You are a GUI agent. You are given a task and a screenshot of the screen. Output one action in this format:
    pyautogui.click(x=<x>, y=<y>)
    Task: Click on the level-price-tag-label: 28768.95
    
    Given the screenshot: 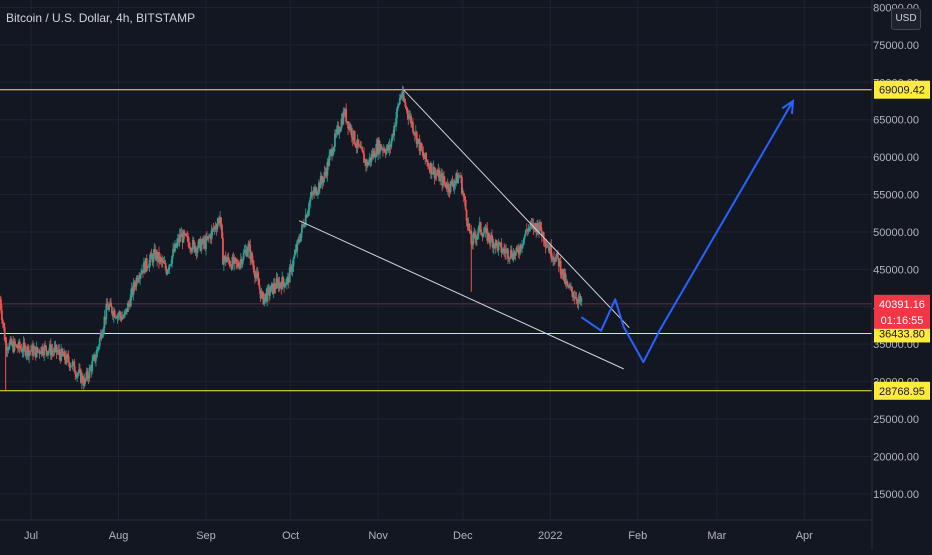 What is the action you would take?
    pyautogui.click(x=902, y=392)
    